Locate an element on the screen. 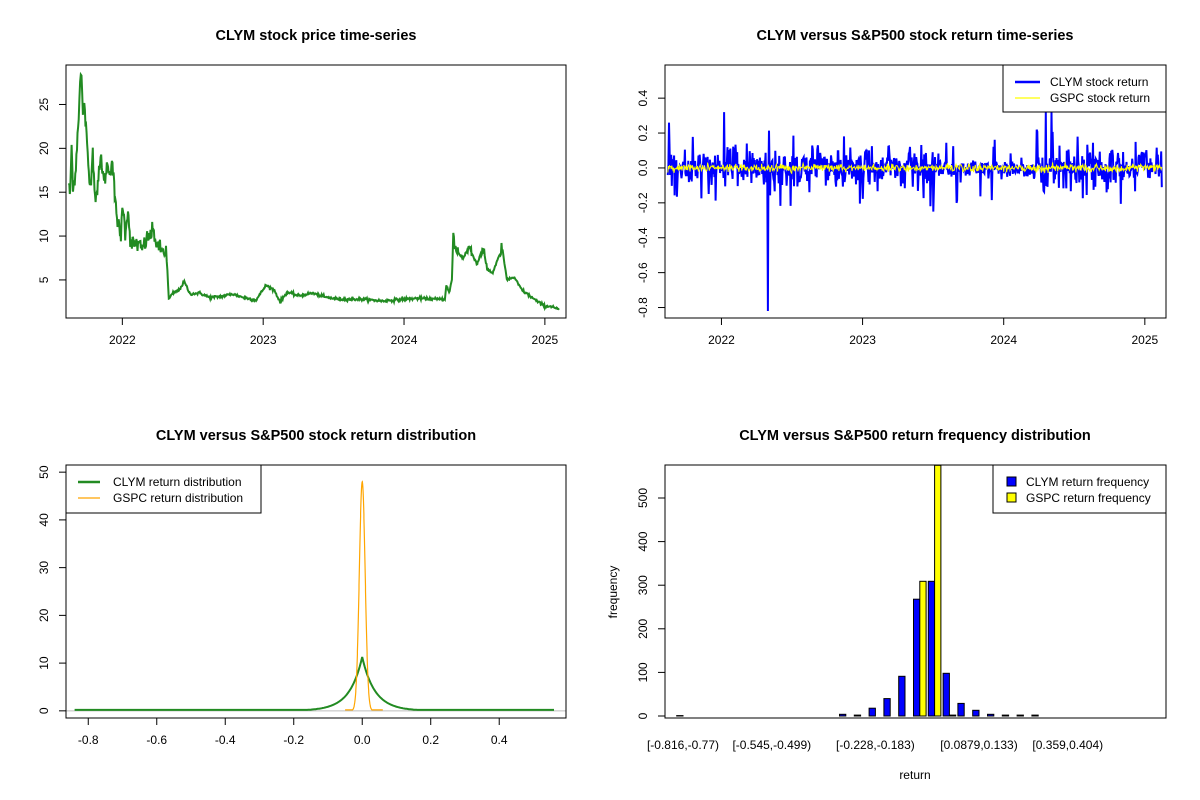 This screenshot has width=1200, height=800. y-tick-label: 0.0 is located at coordinates (643, 167).